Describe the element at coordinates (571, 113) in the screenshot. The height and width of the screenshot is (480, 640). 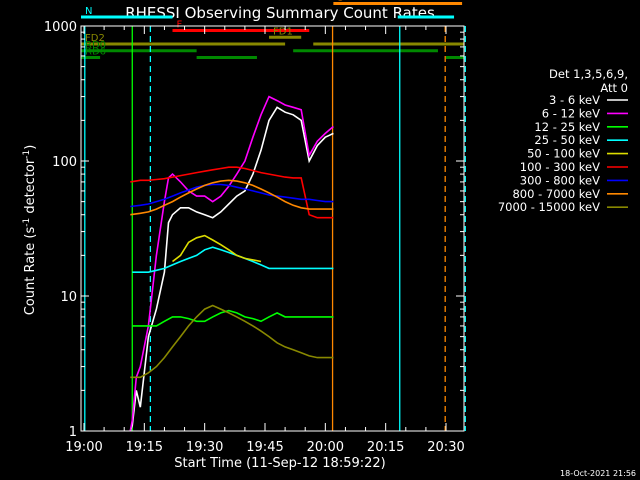
I see `legend-label-1: 6 - 12 keV` at that location.